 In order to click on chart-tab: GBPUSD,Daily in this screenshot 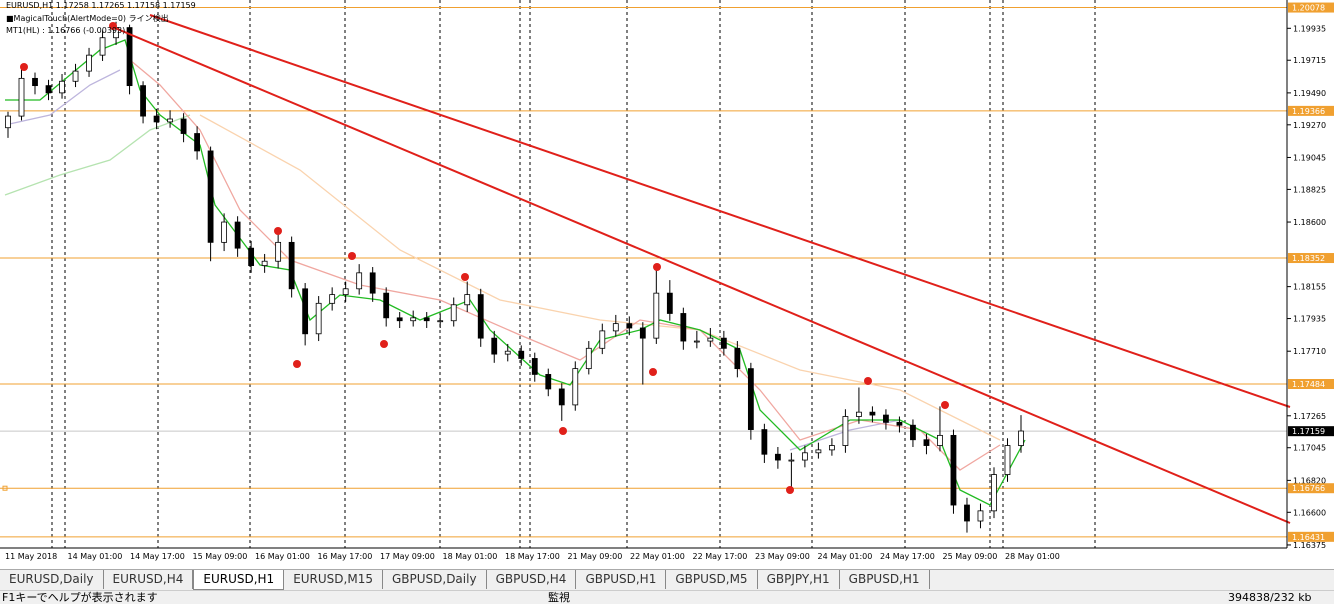, I will do `click(435, 579)`.